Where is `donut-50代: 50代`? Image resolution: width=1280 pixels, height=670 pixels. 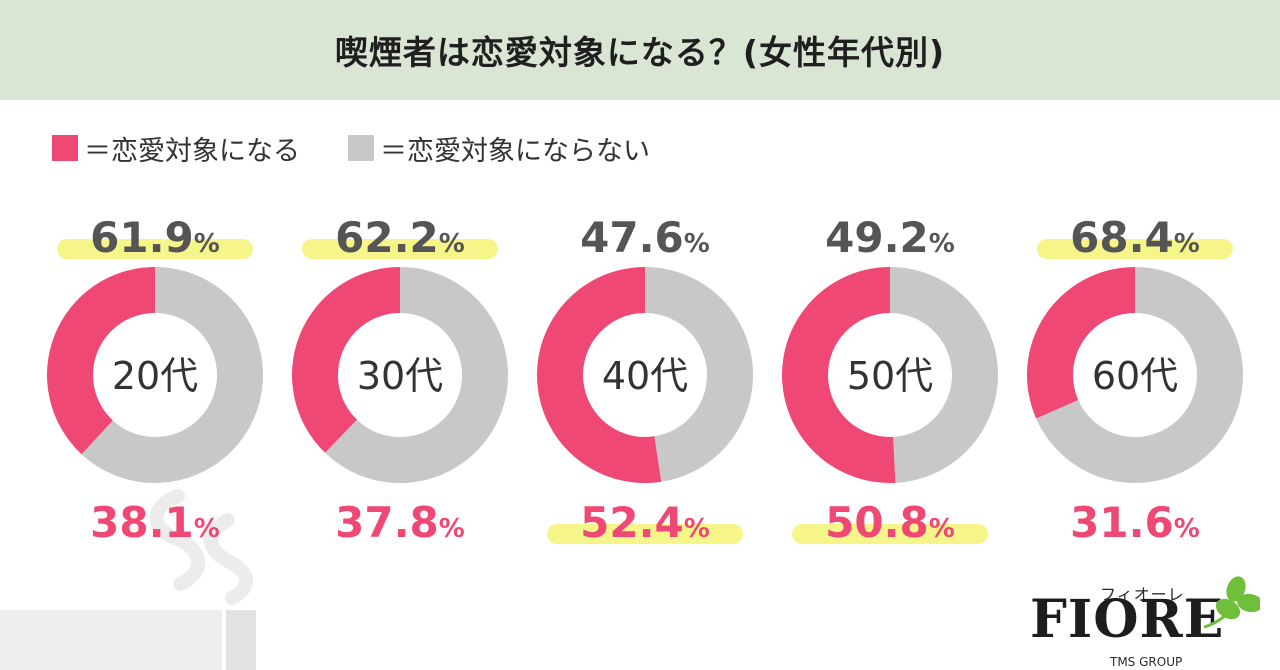 donut-50代: 50代 is located at coordinates (889, 375).